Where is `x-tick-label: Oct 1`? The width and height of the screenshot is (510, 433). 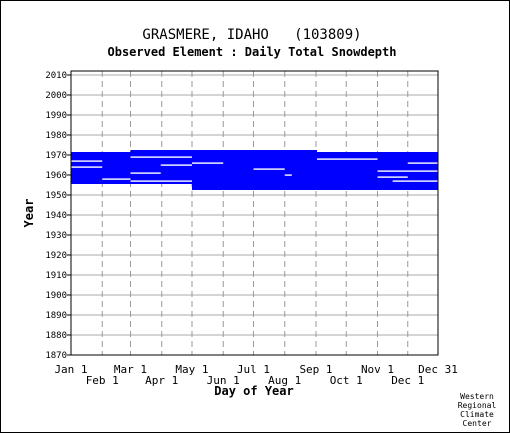
x-tick-label: Oct 1 is located at coordinates (346, 380).